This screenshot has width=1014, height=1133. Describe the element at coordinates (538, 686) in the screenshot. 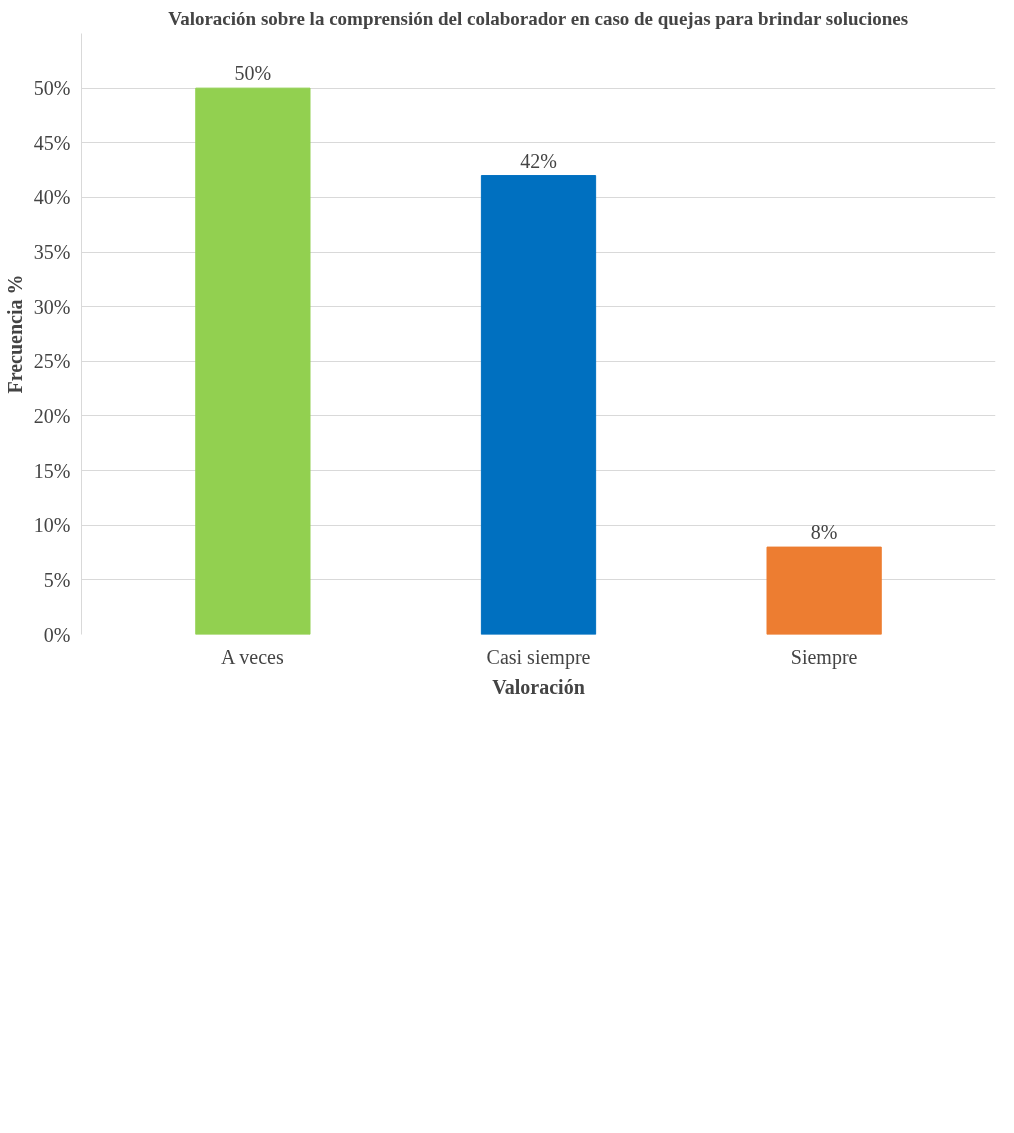

I see `x-axis-title: Valoración` at that location.